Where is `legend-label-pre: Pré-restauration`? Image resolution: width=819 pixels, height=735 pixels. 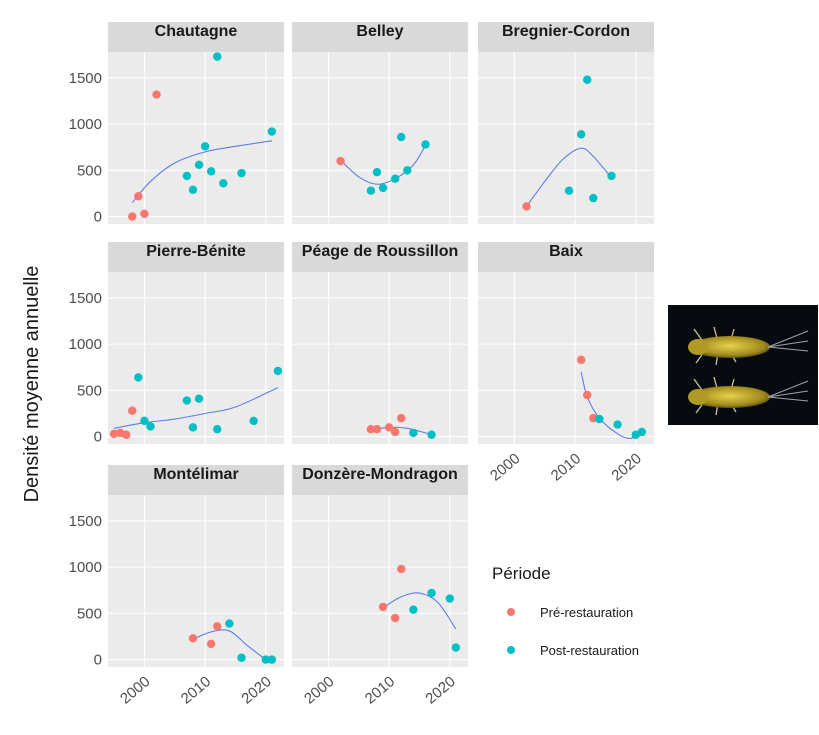 legend-label-pre: Pré-restauration is located at coordinates (586, 612).